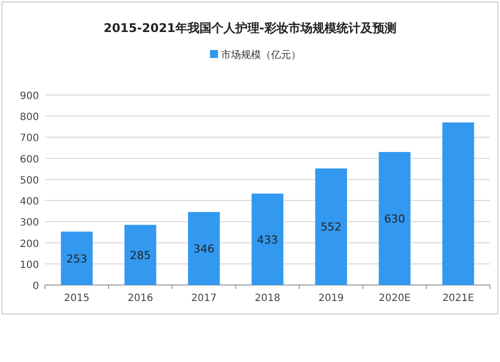 This screenshot has height=362, width=500. Describe the element at coordinates (29, 160) in the screenshot. I see `y-tick-label: 600` at that location.